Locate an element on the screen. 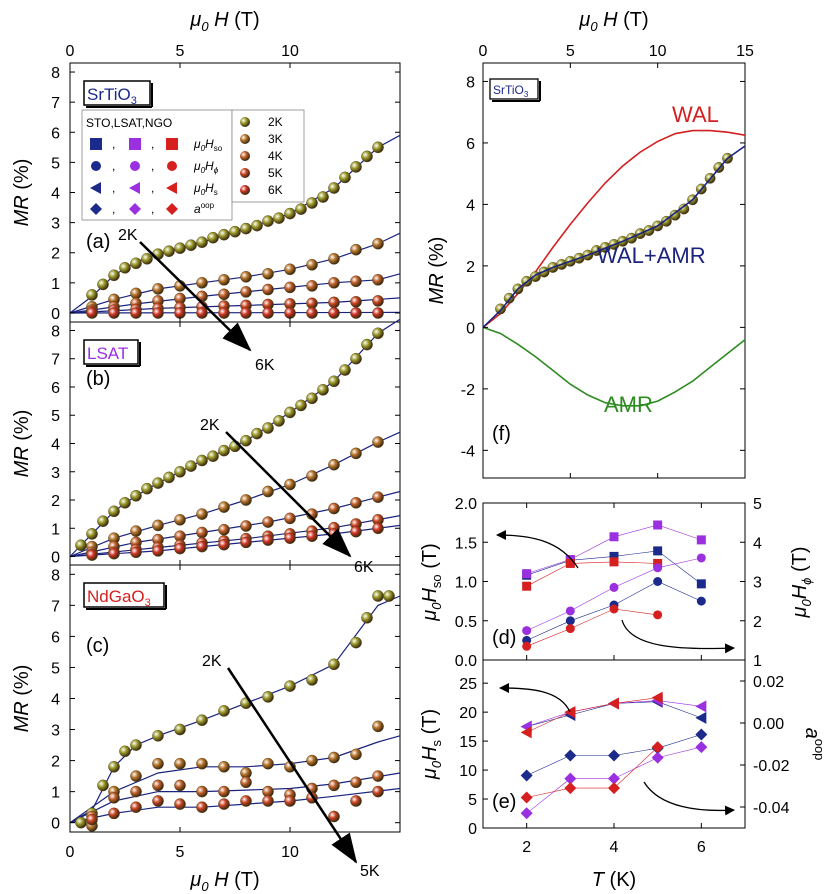 This screenshot has width=830, height=894. panel-label: (c) is located at coordinates (97, 646).